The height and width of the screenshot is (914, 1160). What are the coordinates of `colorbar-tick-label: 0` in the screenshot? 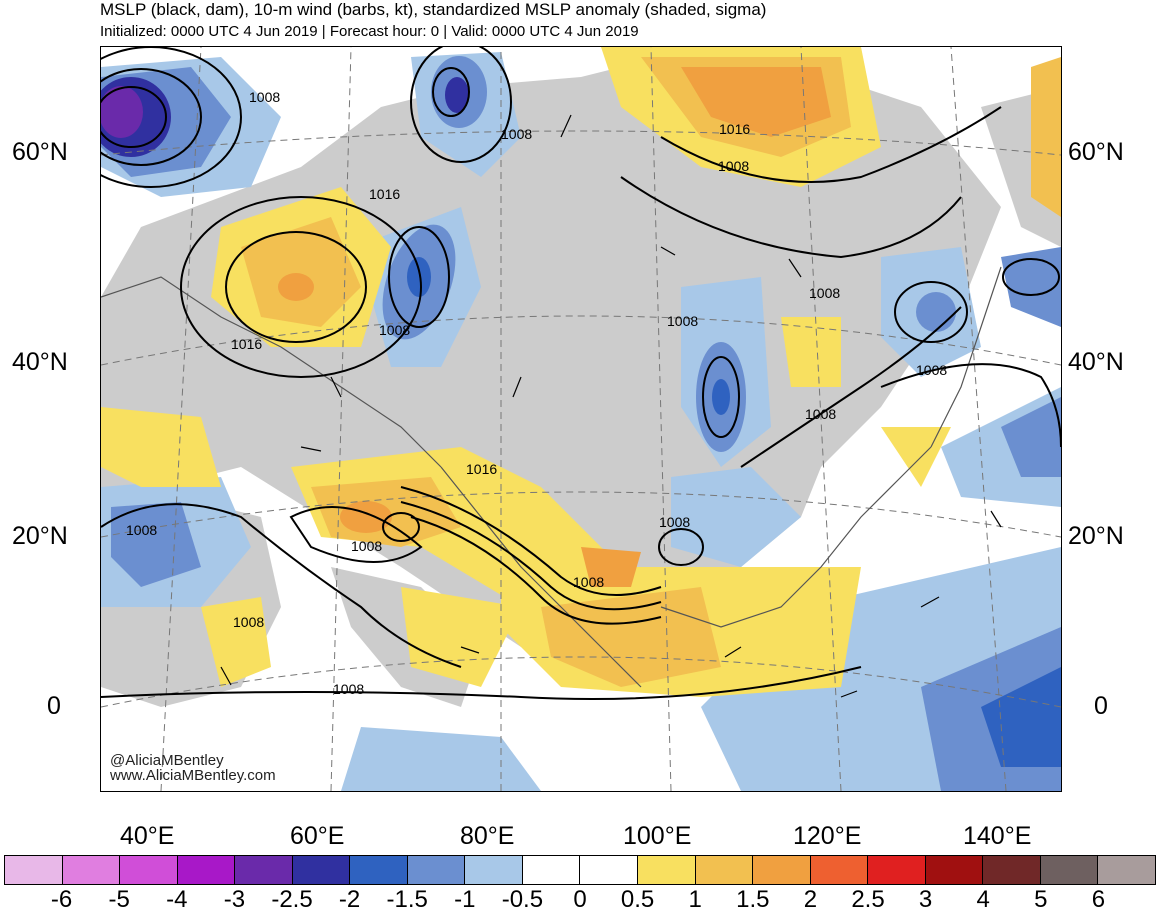 It's located at (580, 899).